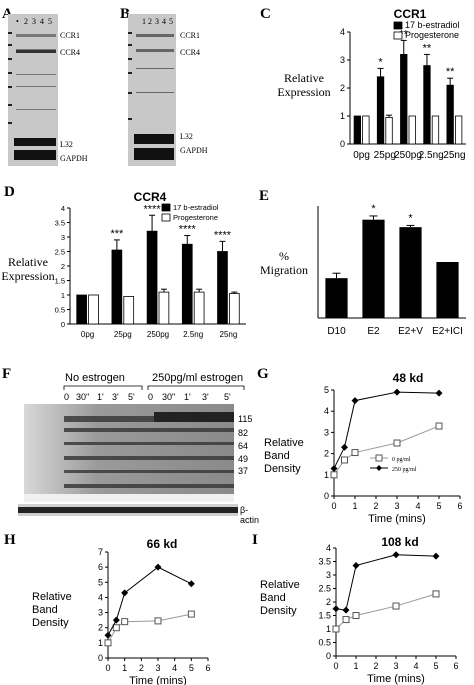 This screenshot has width=474, height=685. I want to click on chart-title: 66 kd, so click(162, 544).